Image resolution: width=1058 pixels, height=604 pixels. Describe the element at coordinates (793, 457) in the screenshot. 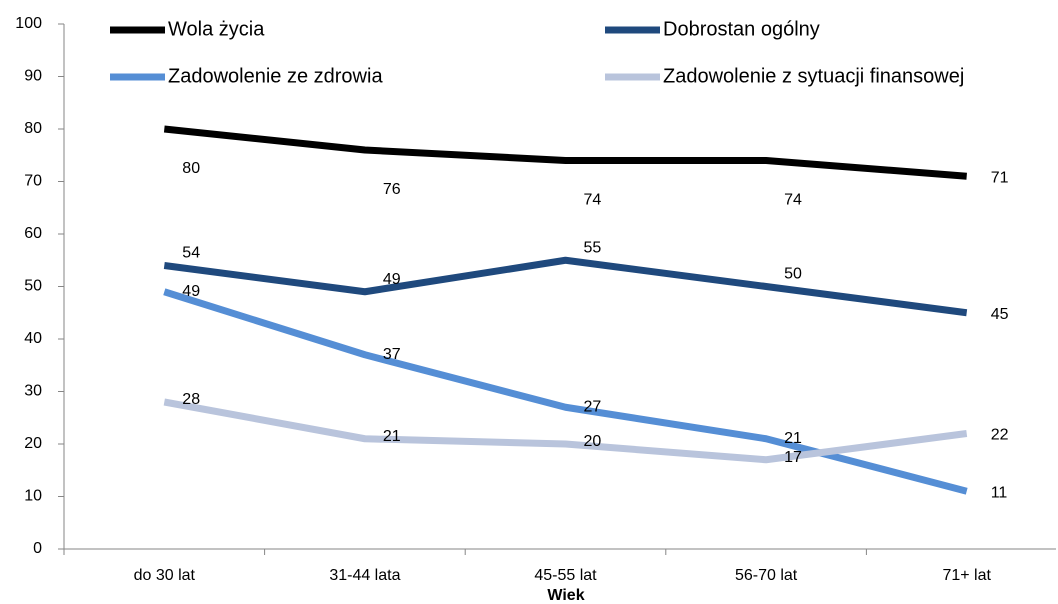

I see `data-label: 17` at that location.